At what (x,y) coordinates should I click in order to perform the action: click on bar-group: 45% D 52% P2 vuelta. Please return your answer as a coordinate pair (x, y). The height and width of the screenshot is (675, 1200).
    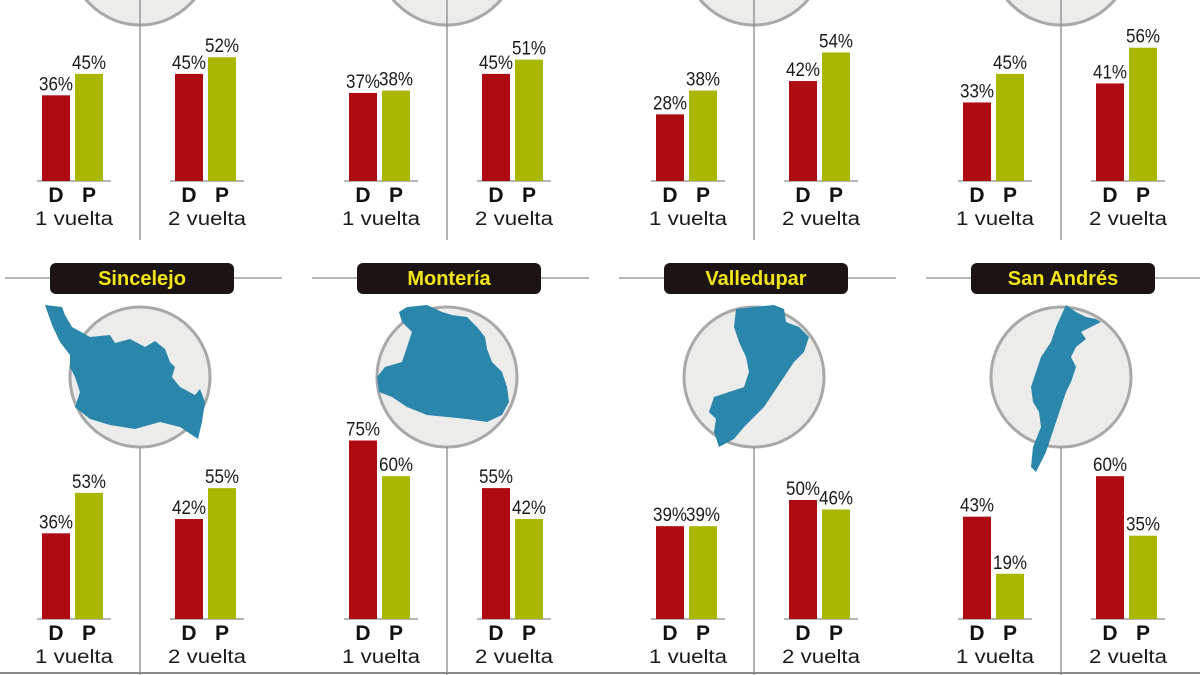
    Looking at the image, I should click on (207, 133).